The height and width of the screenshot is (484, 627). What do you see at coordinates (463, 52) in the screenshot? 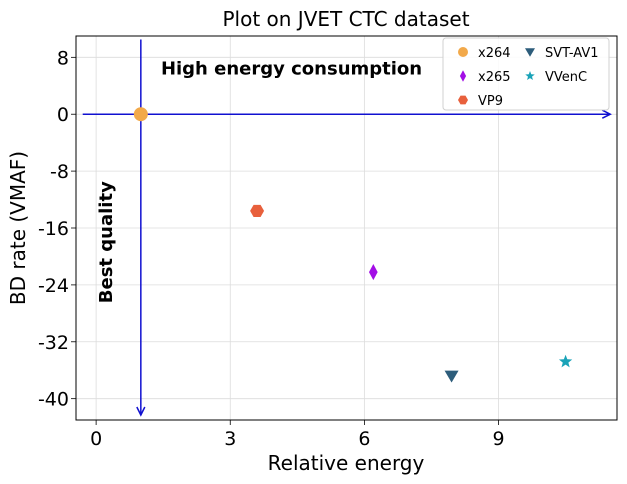
I see `legend-marker-x264` at bounding box center [463, 52].